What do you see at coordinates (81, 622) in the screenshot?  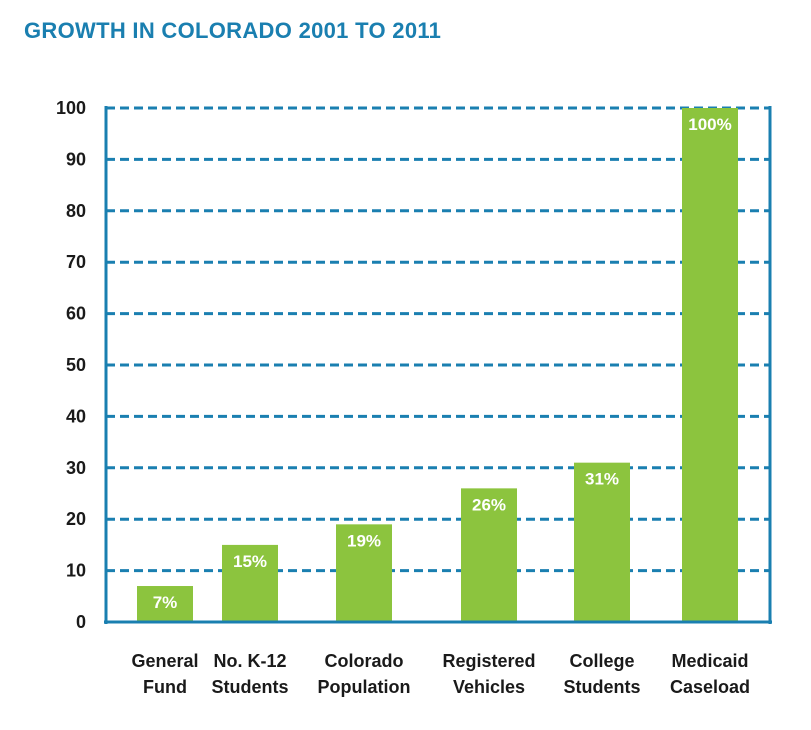 I see `y-tick-label: 0` at bounding box center [81, 622].